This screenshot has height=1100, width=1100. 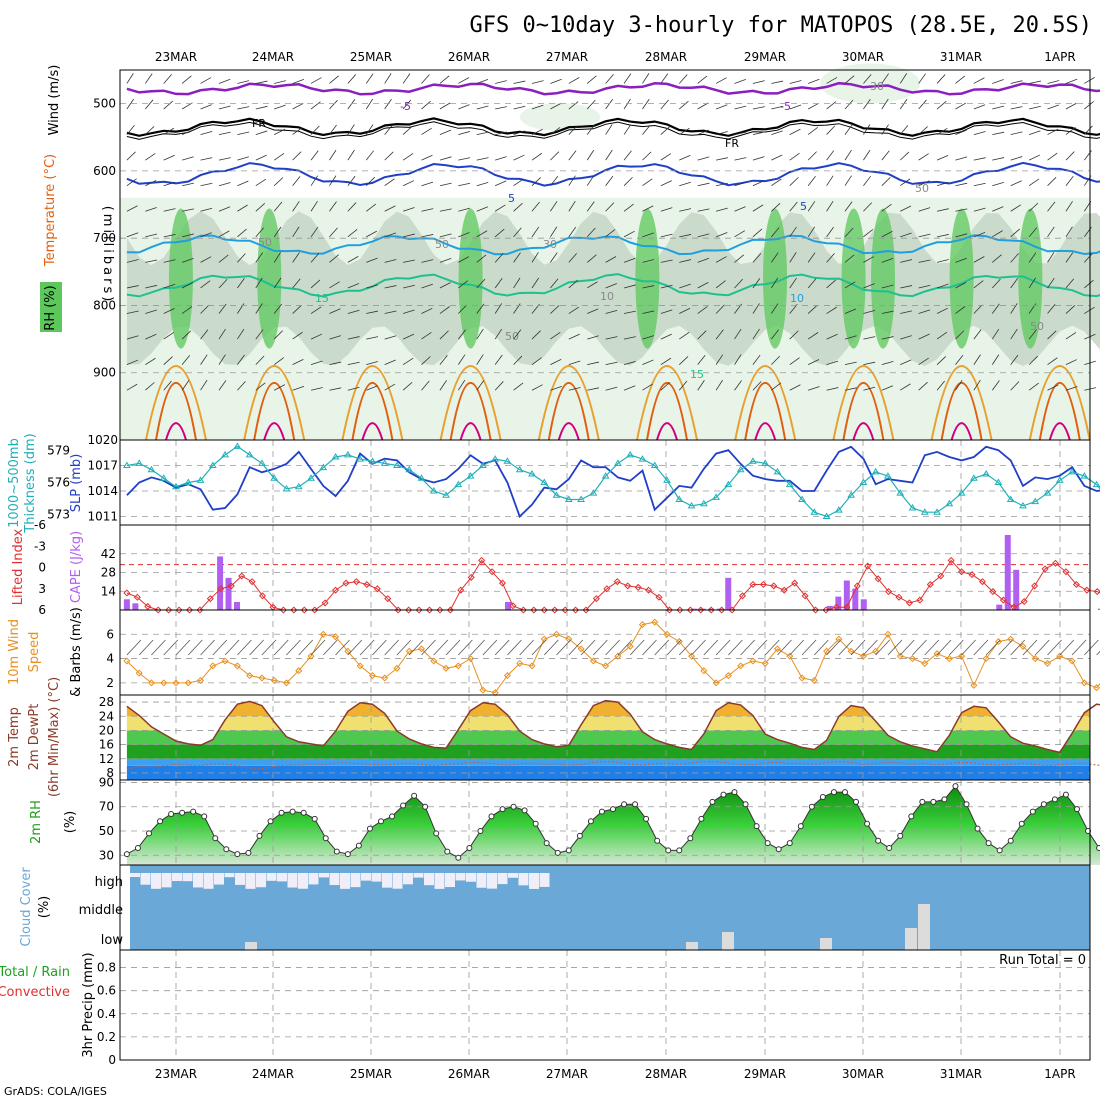 What do you see at coordinates (567, 57) in the screenshot?
I see `date-label-top: 27MAR` at bounding box center [567, 57].